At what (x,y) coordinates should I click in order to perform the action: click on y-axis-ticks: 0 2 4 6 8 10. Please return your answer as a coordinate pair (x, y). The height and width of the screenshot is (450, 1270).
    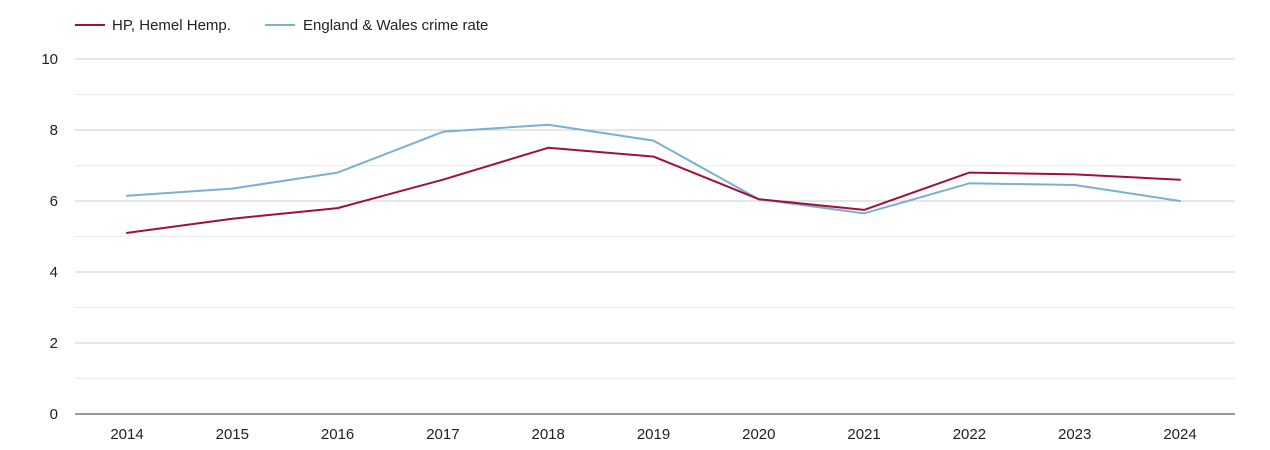
    Looking at the image, I should click on (49, 237).